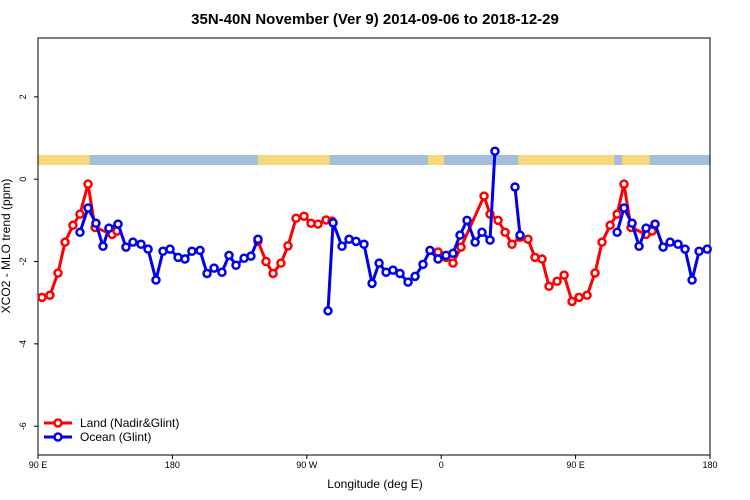 The image size is (750, 500). I want to click on y-tick-label: -6, so click(23, 426).